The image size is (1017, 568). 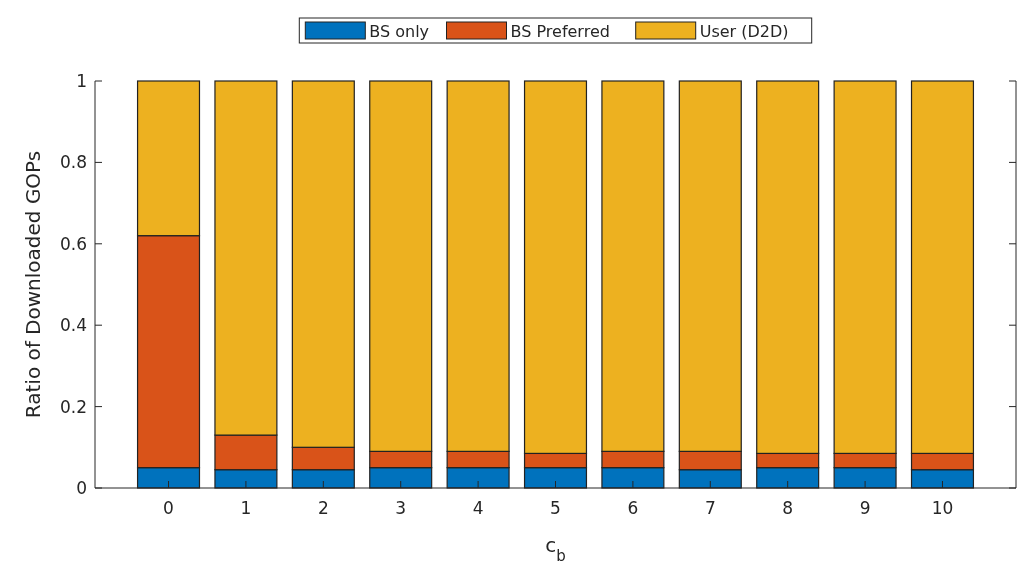 What do you see at coordinates (73, 406) in the screenshot?
I see `y-tick-label: 0.2` at bounding box center [73, 406].